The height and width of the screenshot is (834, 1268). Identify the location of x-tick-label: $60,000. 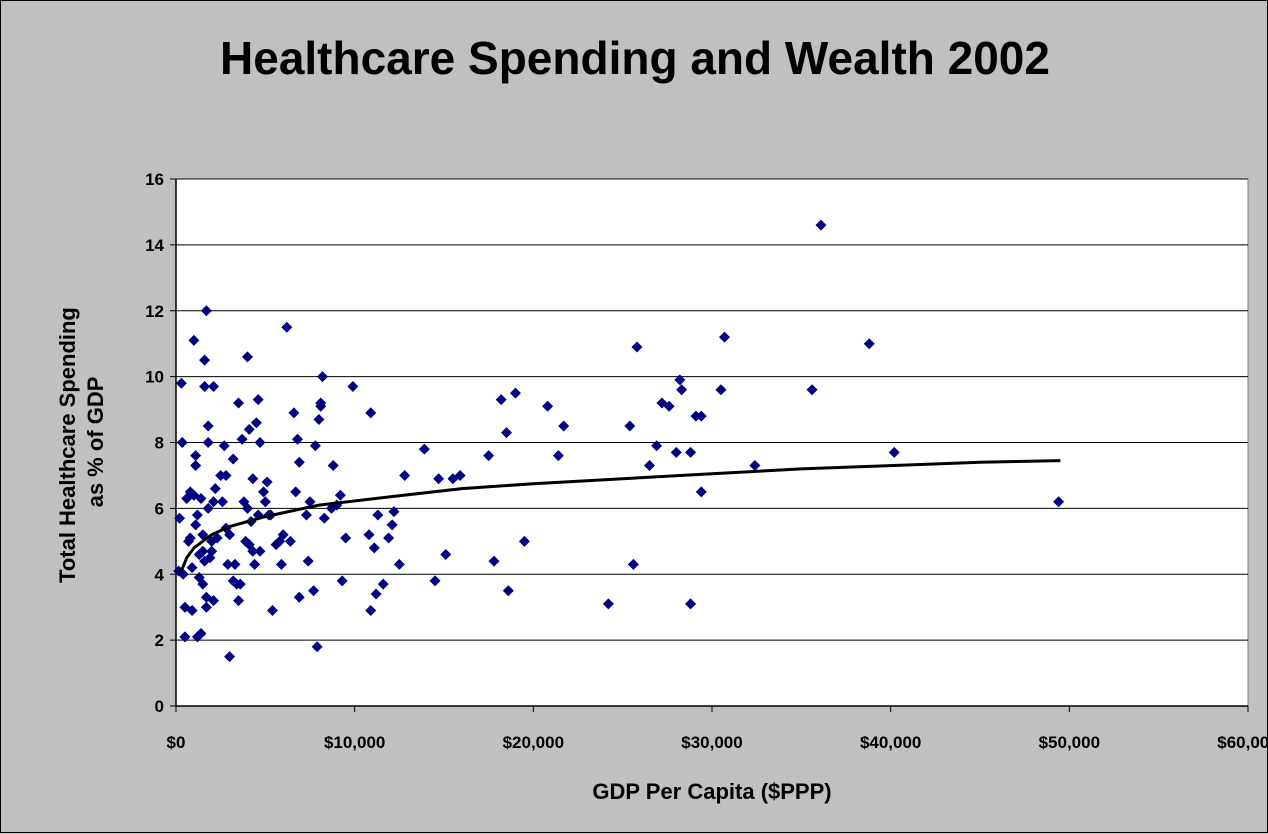
(1242, 742).